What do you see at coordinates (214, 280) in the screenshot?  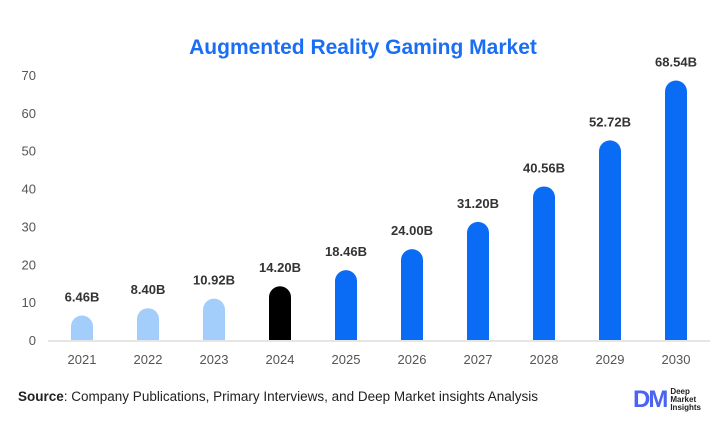 I see `data-label: 10.92B` at bounding box center [214, 280].